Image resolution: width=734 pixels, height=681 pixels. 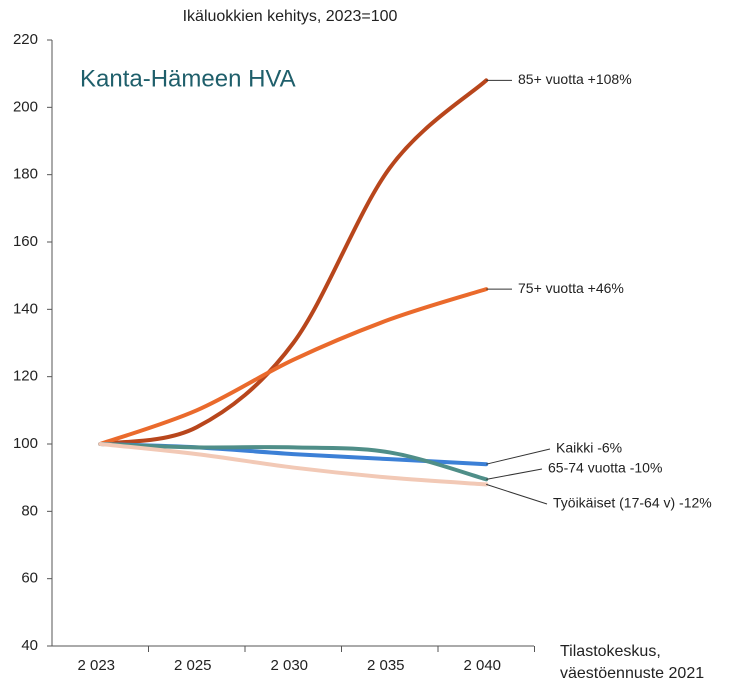 What do you see at coordinates (290, 16) in the screenshot?
I see `chart-title: Ikäluokkien kehitys, 2023=100` at bounding box center [290, 16].